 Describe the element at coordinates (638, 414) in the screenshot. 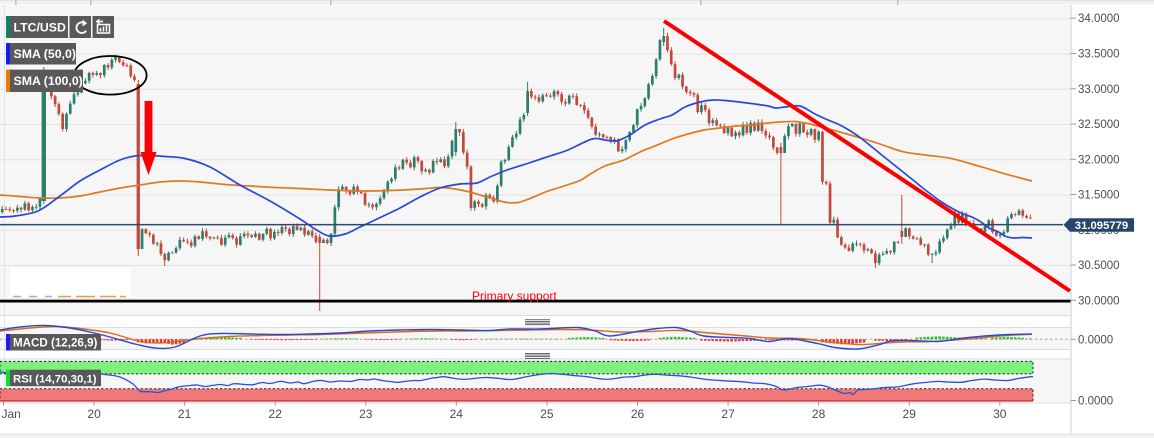

I see `svg-text: 26` at that location.